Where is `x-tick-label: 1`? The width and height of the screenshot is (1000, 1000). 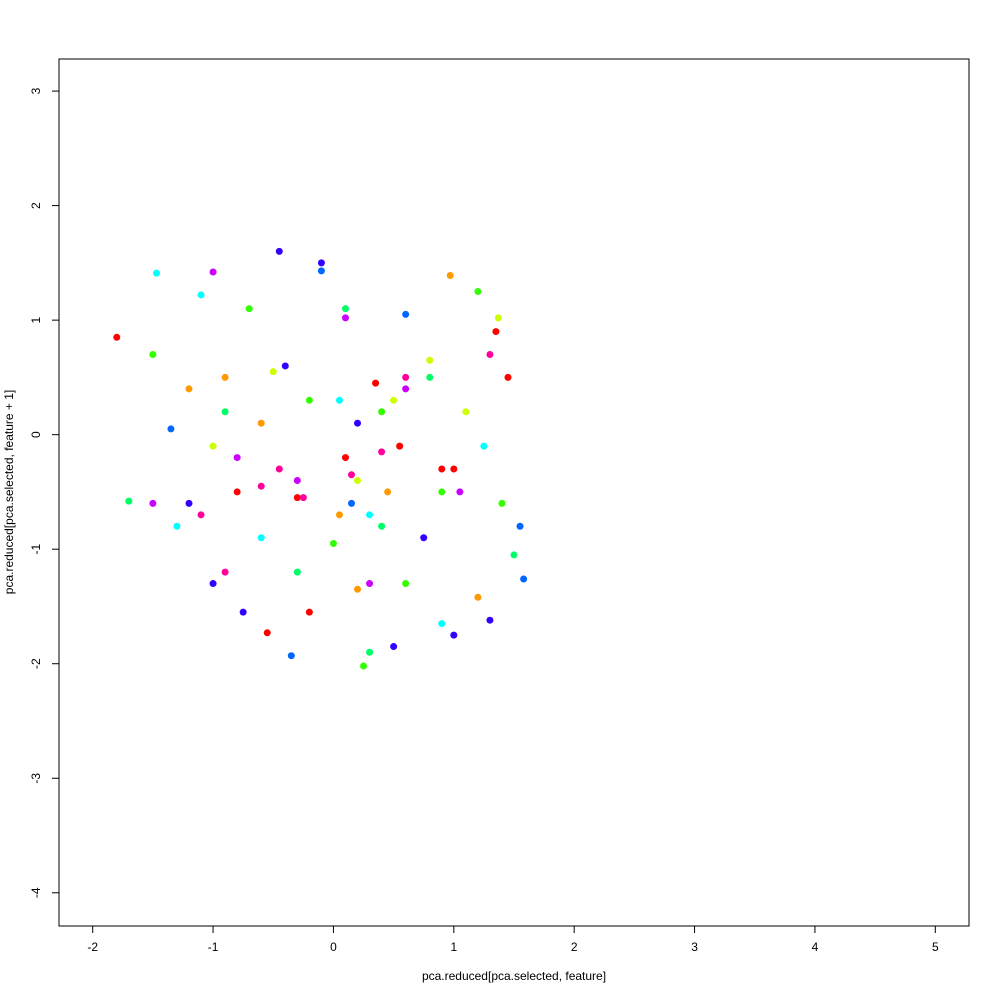
x-tick-label: 1 is located at coordinates (453, 947).